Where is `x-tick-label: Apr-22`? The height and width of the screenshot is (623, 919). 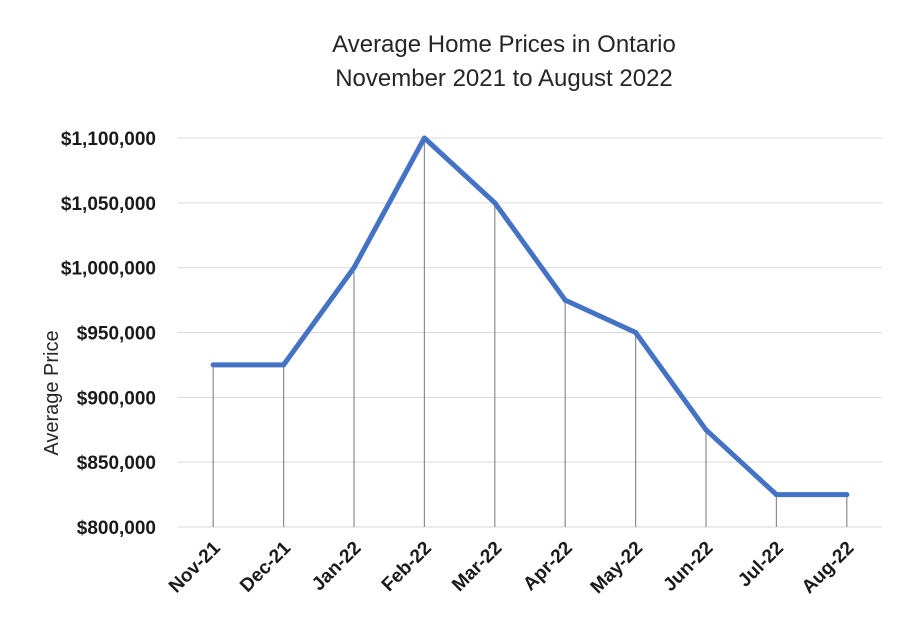
x-tick-label: Apr-22 is located at coordinates (547, 566).